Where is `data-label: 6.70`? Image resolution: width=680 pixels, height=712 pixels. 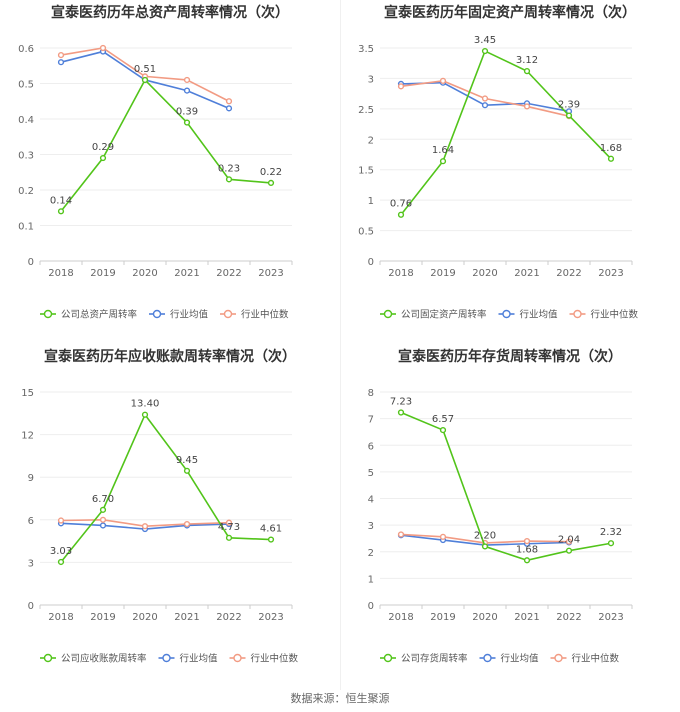
data-label: 6.70 is located at coordinates (103, 499).